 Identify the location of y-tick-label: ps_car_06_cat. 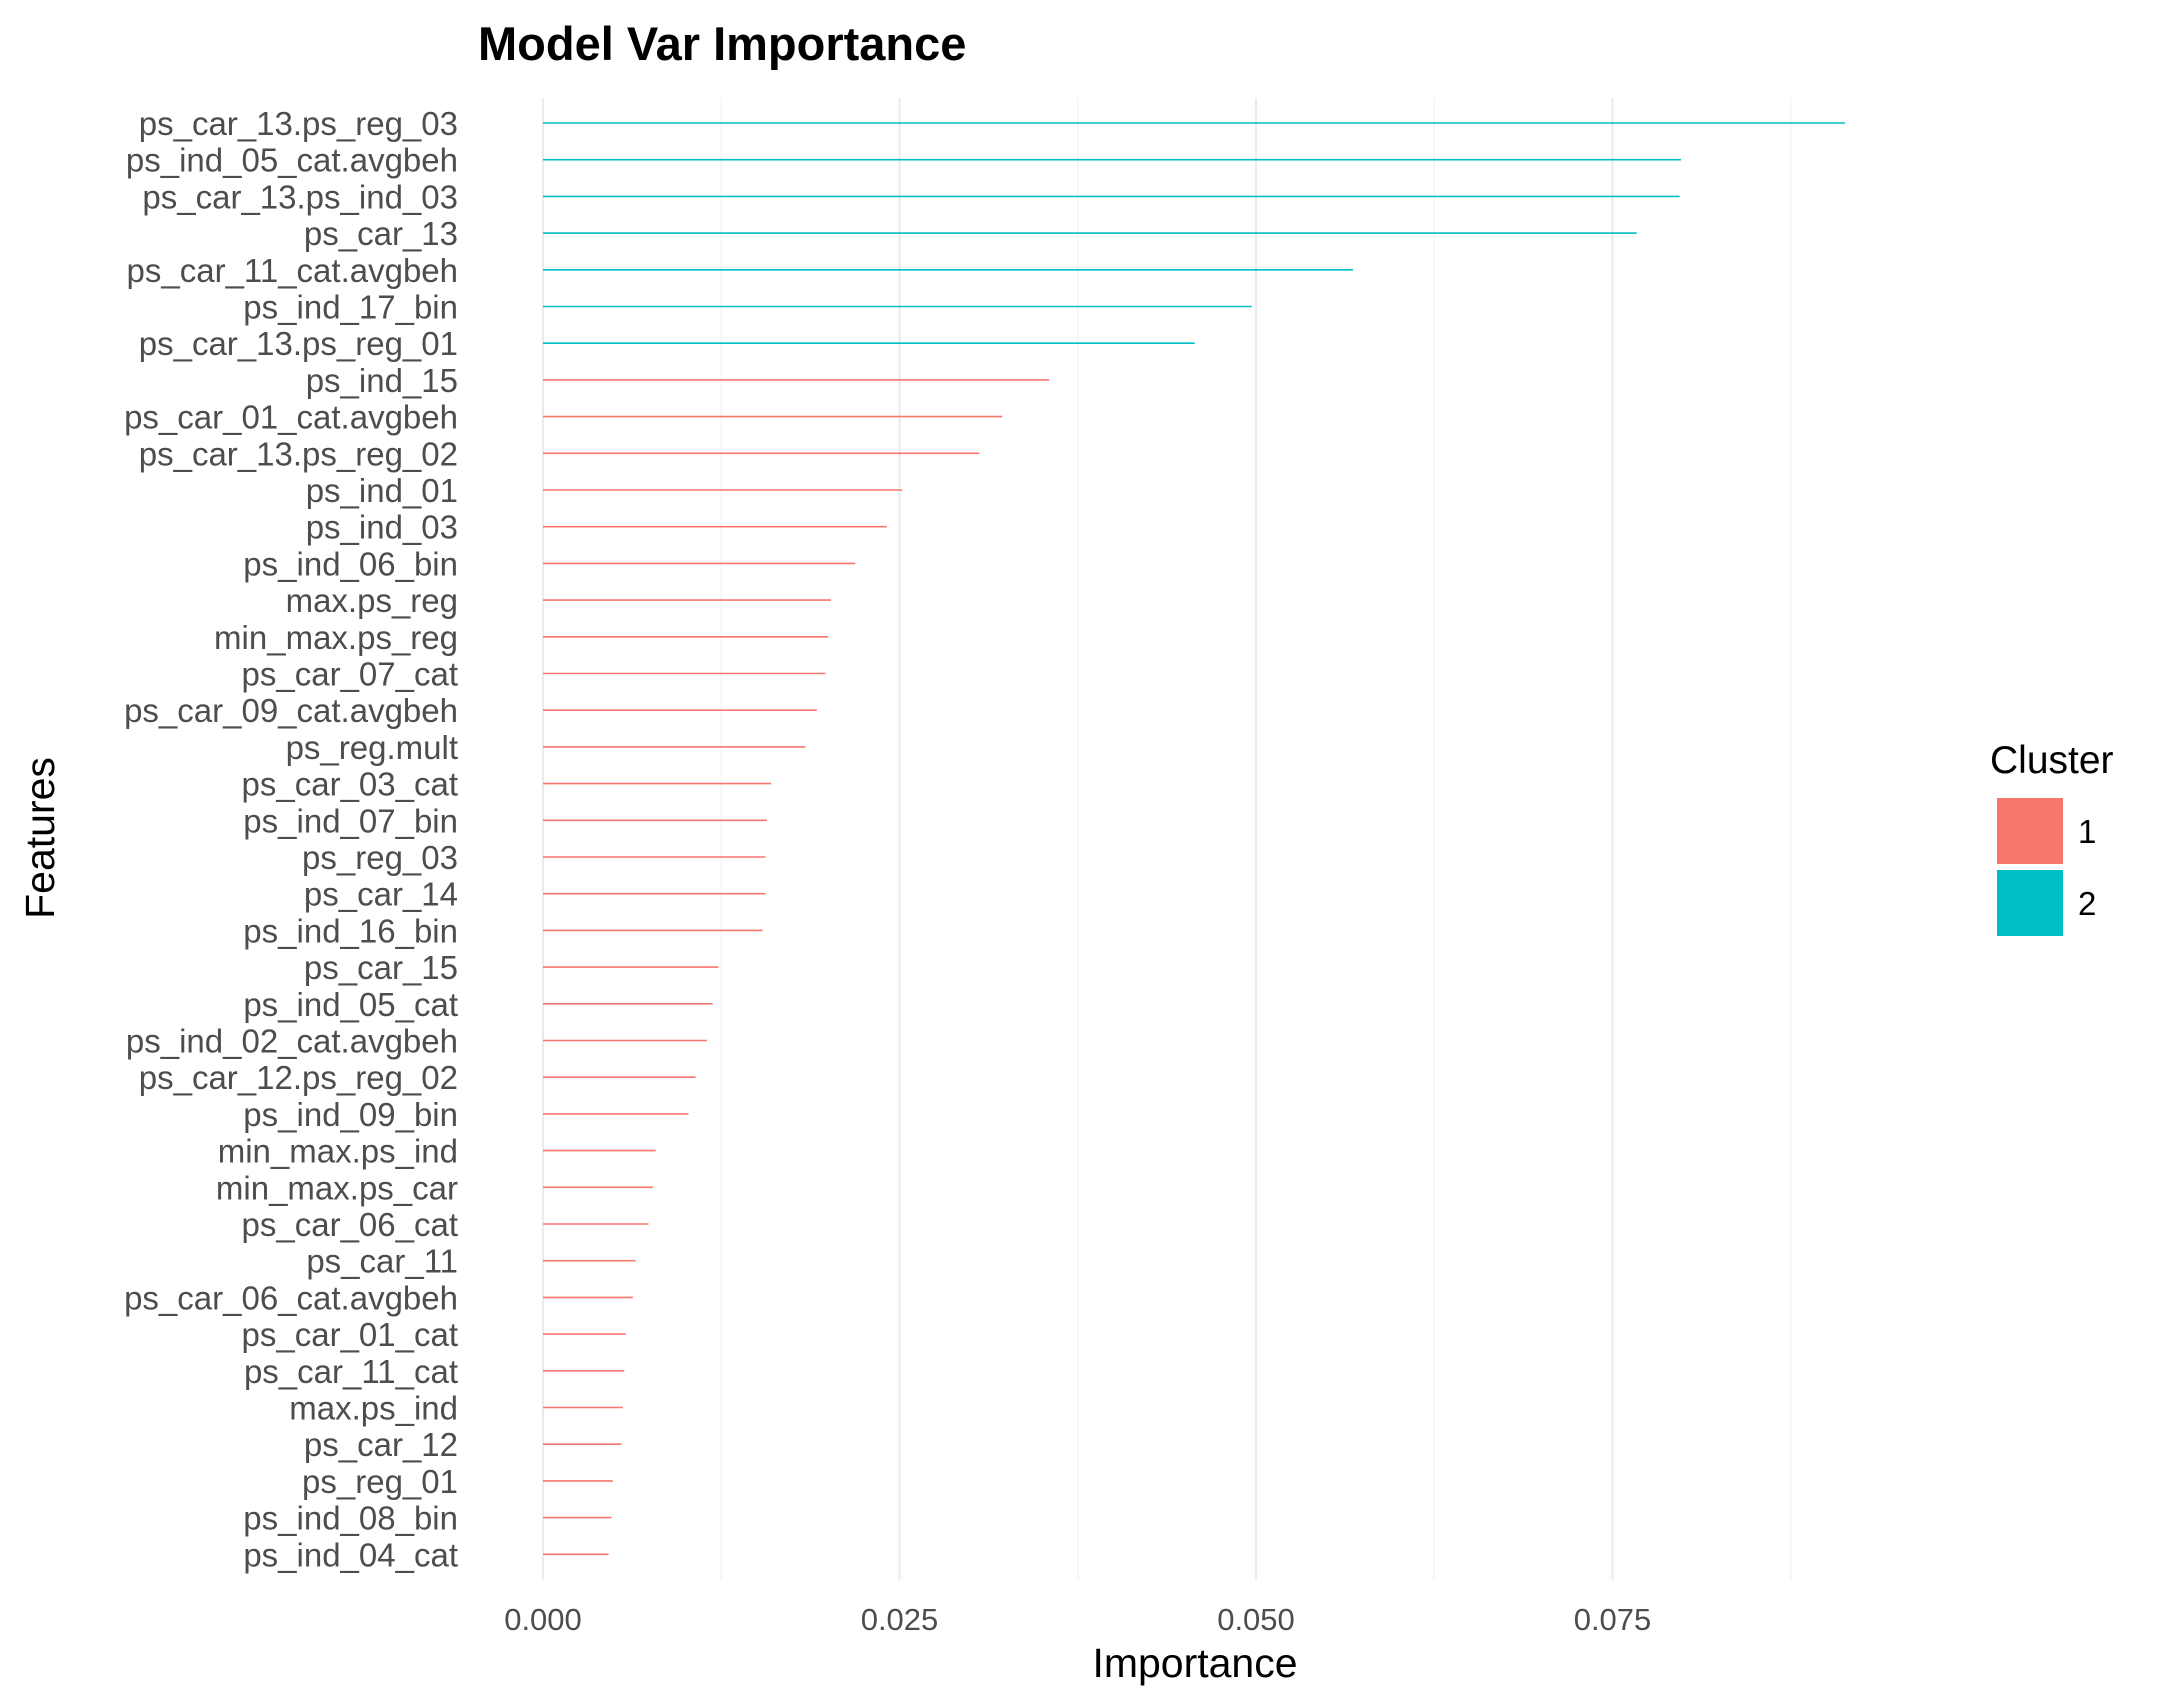
(350, 1224).